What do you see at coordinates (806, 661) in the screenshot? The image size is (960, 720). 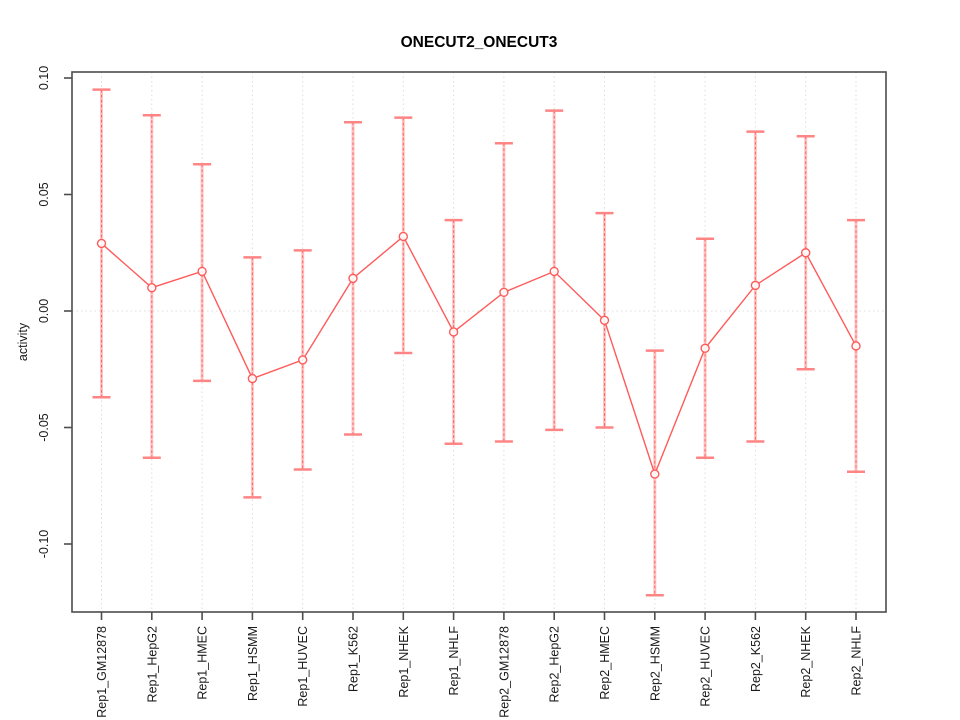 I see `x-tick-label: Rep2_NHEK` at bounding box center [806, 661].